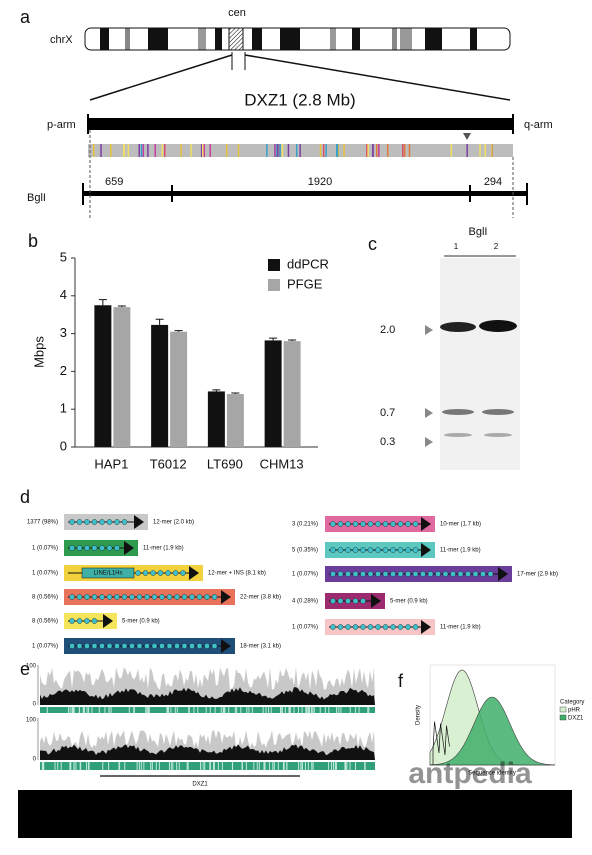 Image resolution: width=592 pixels, height=855 pixels. I want to click on y-axis-label: Density, so click(419, 715).